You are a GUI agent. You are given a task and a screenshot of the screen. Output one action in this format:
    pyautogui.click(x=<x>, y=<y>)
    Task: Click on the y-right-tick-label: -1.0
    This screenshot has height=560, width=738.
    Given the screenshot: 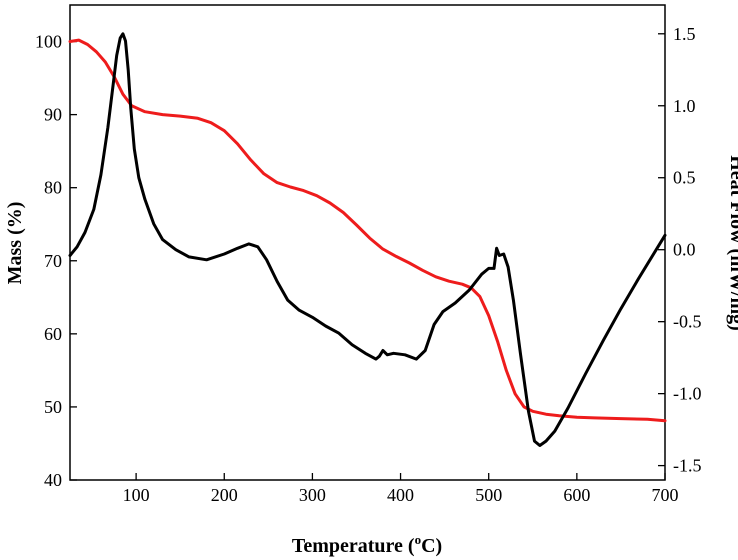 What is the action you would take?
    pyautogui.click(x=687, y=394)
    